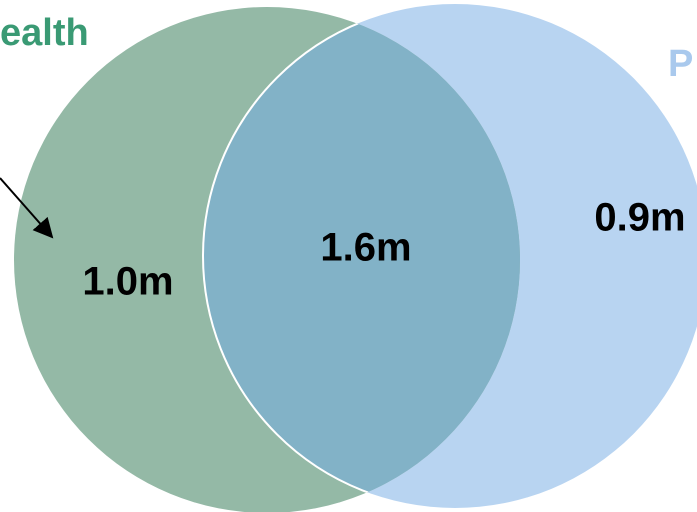 Image resolution: width=697 pixels, height=512 pixels. I want to click on region-label: 1.6m, so click(365, 248).